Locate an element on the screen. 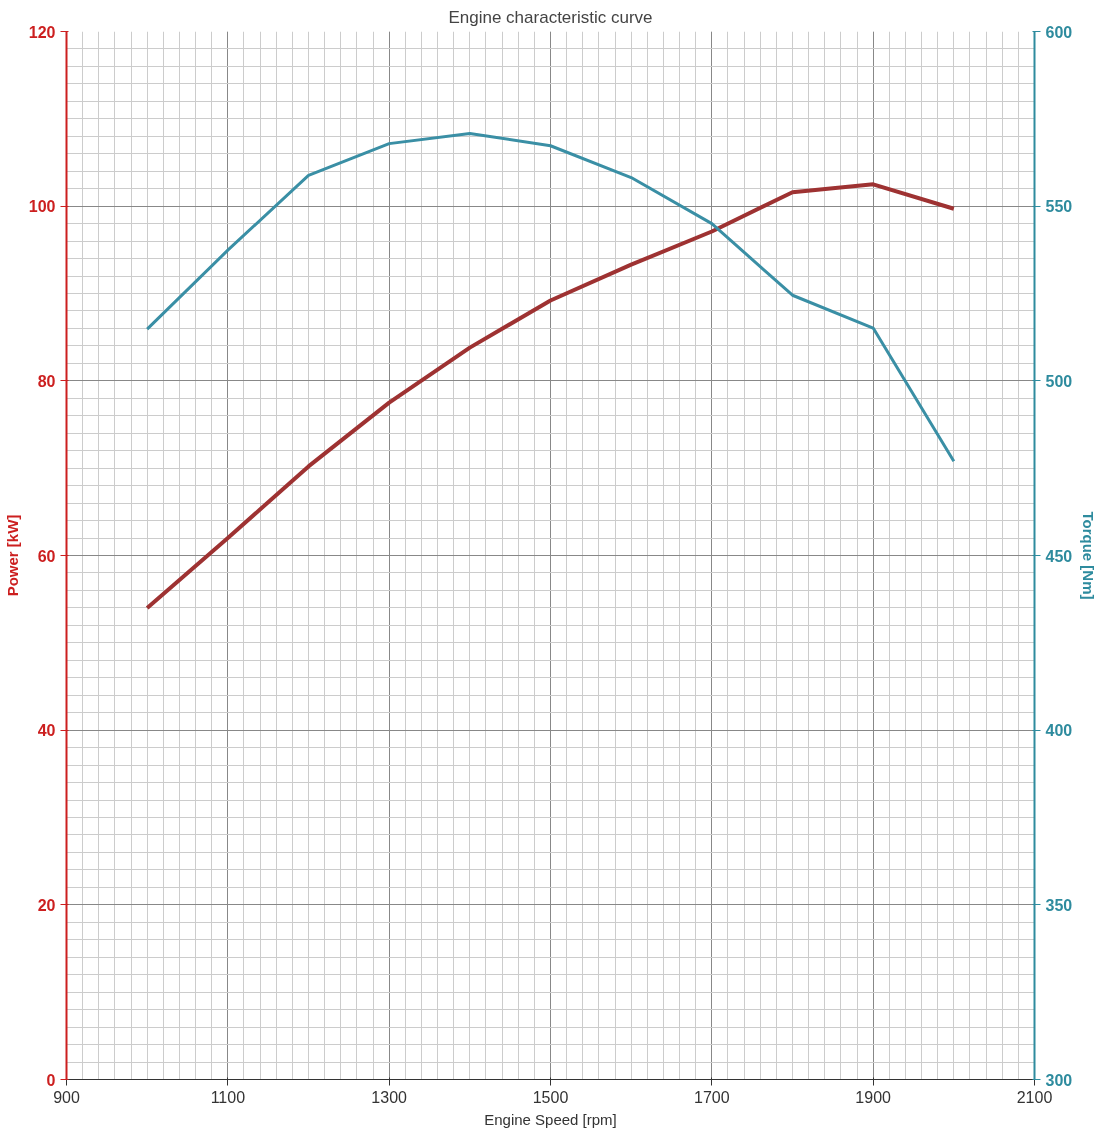  x-tick-label: 1900 is located at coordinates (873, 1097).